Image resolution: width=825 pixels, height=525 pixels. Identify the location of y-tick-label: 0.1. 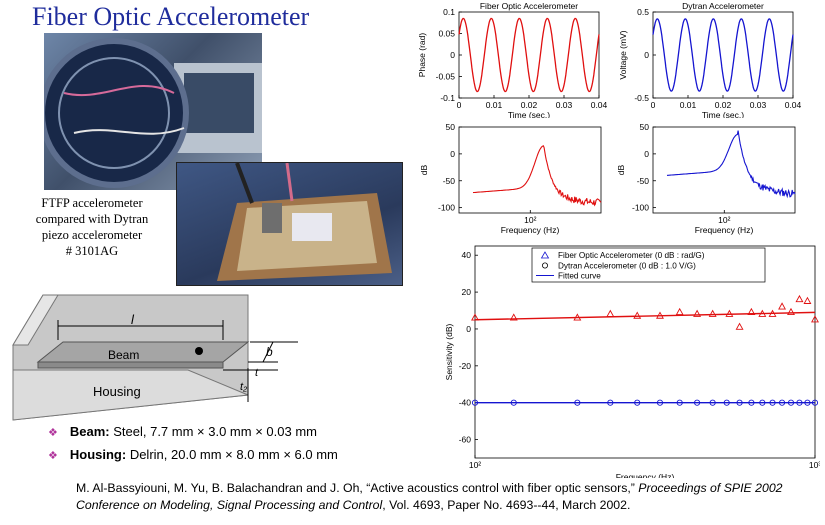
(449, 12).